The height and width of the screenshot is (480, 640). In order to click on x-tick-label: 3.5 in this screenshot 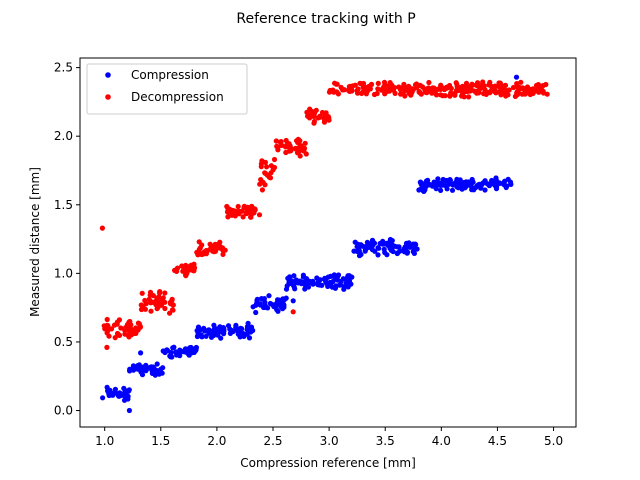, I will do `click(385, 441)`.